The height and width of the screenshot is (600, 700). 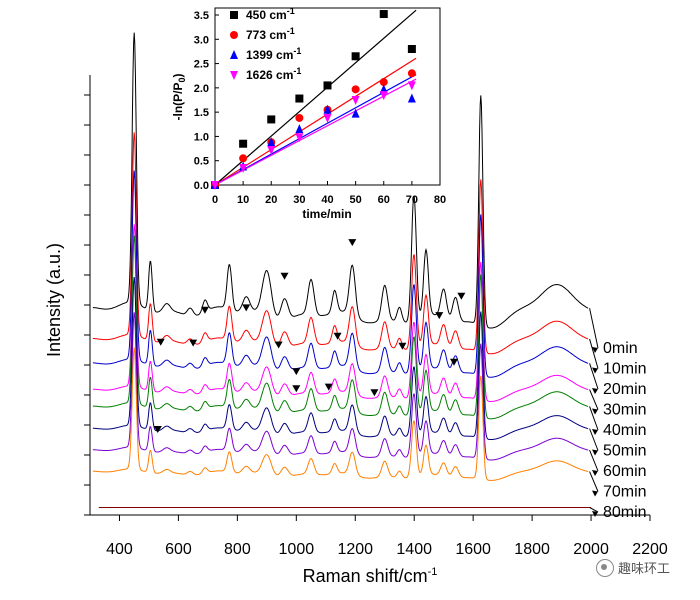 What do you see at coordinates (201, 16) in the screenshot?
I see `inset-y-tick-label: 3.5` at bounding box center [201, 16].